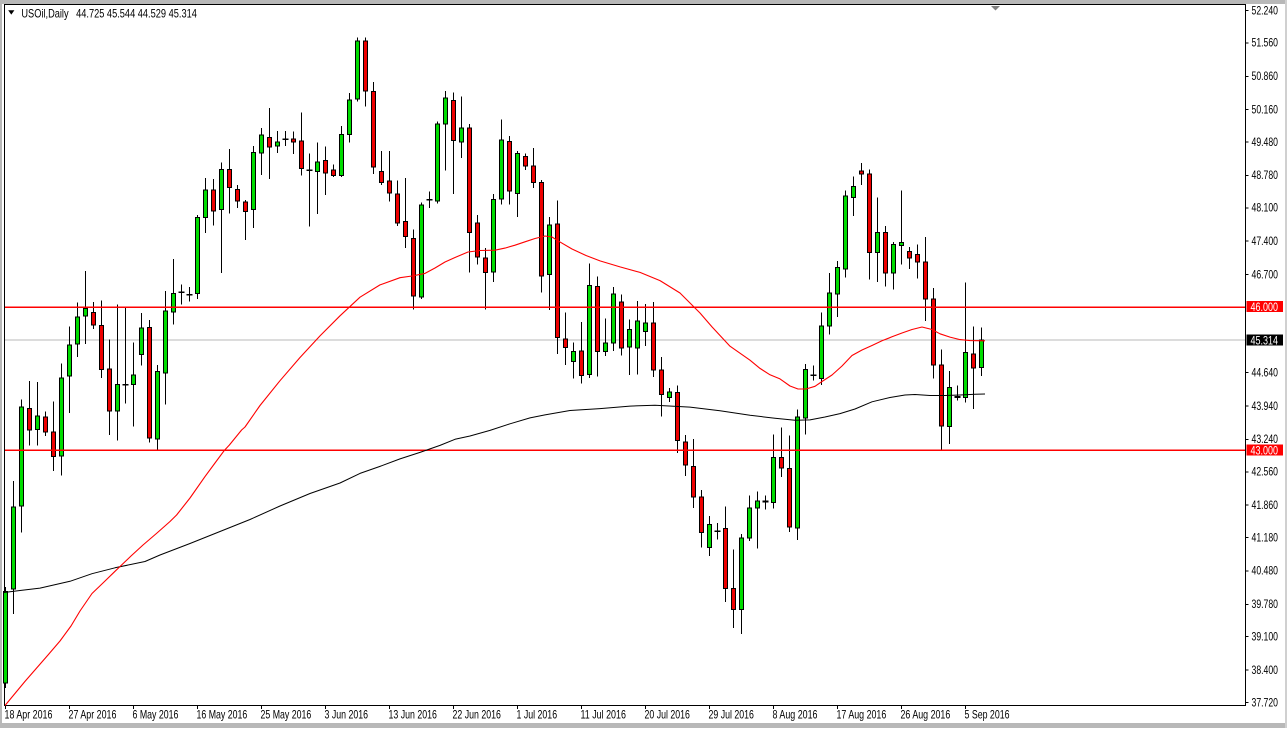 The image size is (1287, 733). What do you see at coordinates (1265, 637) in the screenshot?
I see `svg-text: 39.100` at bounding box center [1265, 637].